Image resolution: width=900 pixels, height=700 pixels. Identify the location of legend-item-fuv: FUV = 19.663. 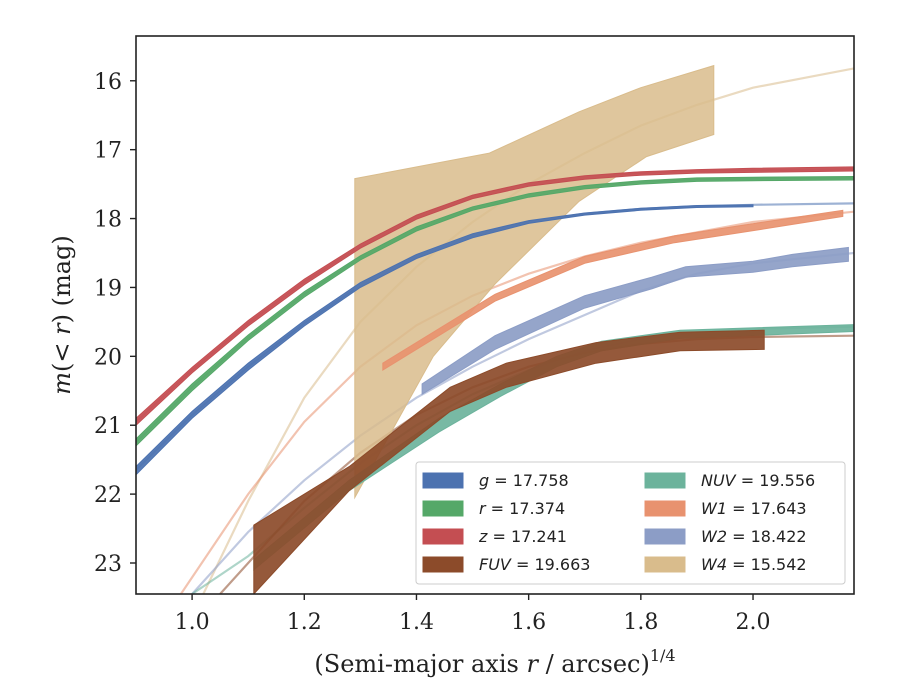
(506, 564).